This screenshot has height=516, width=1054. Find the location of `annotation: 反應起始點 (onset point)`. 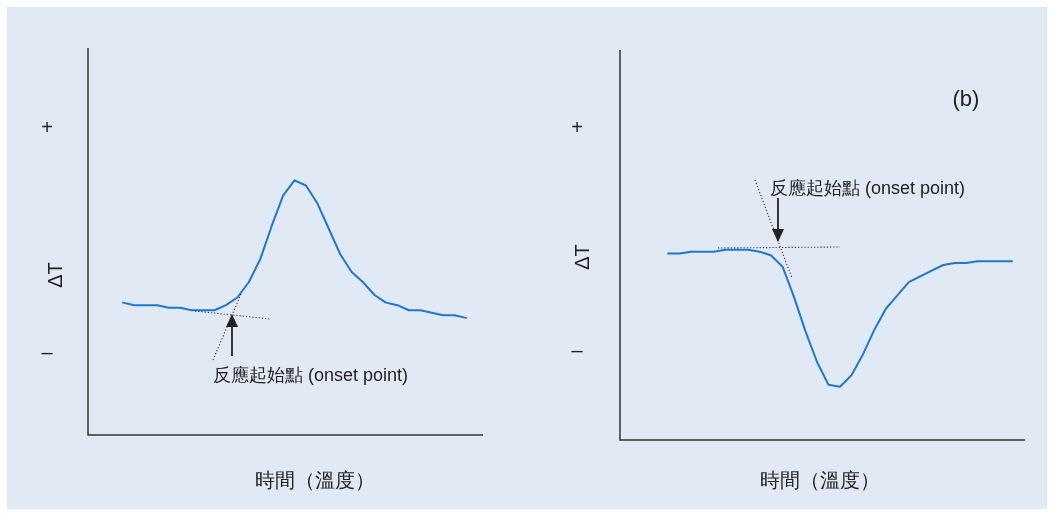

annotation: 反應起始點 (onset point) is located at coordinates (311, 375).